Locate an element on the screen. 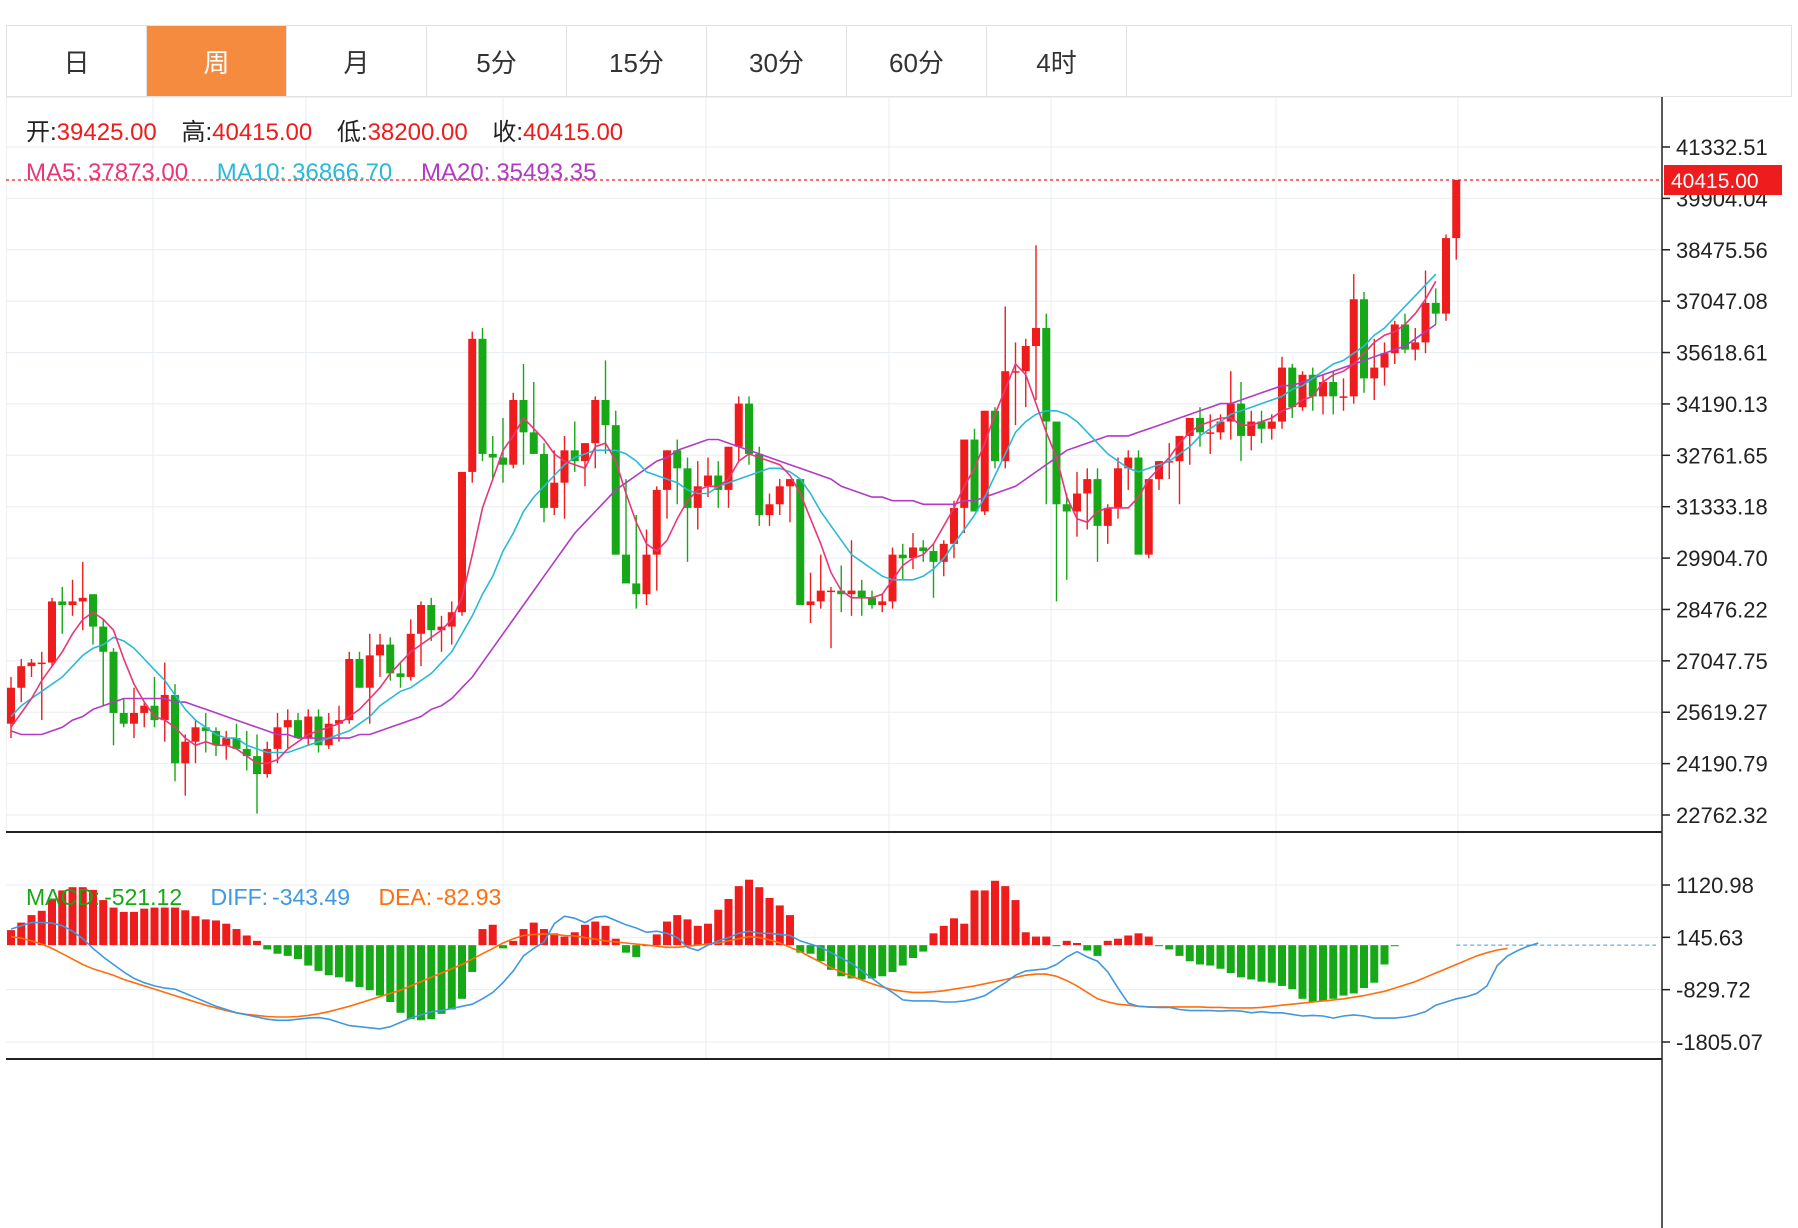  ma5-value: 37873.00 is located at coordinates (138, 172).